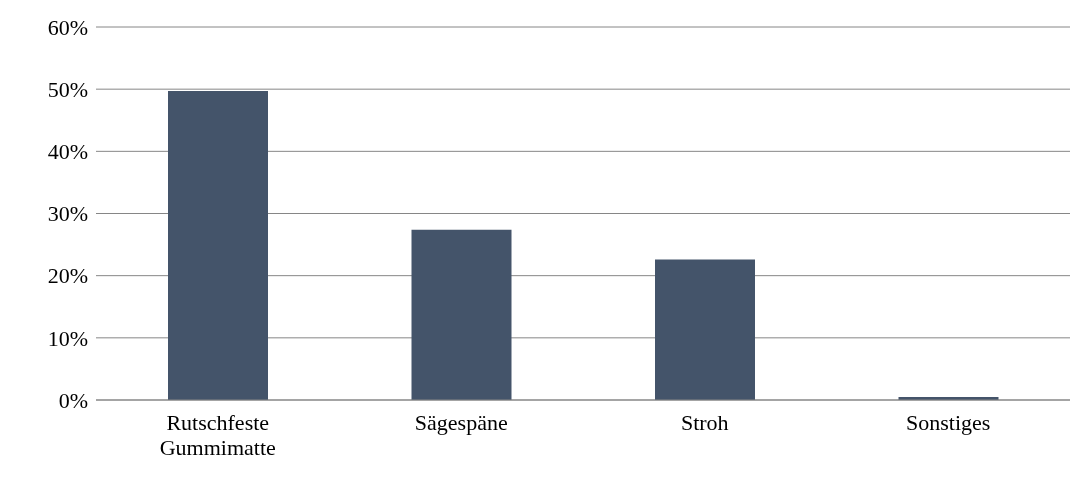 Image resolution: width=1085 pixels, height=482 pixels. Describe the element at coordinates (461, 422) in the screenshot. I see `x-tick-label: Sägespäne` at that location.